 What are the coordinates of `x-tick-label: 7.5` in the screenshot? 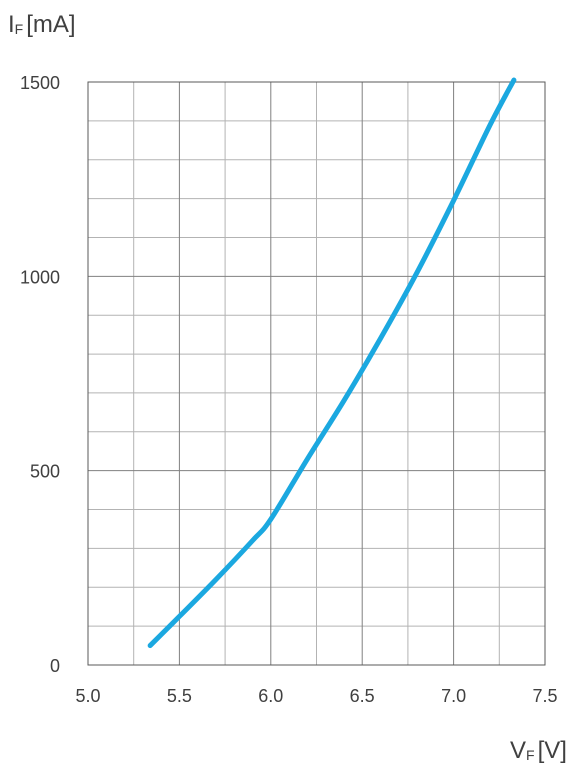 It's located at (544, 696).